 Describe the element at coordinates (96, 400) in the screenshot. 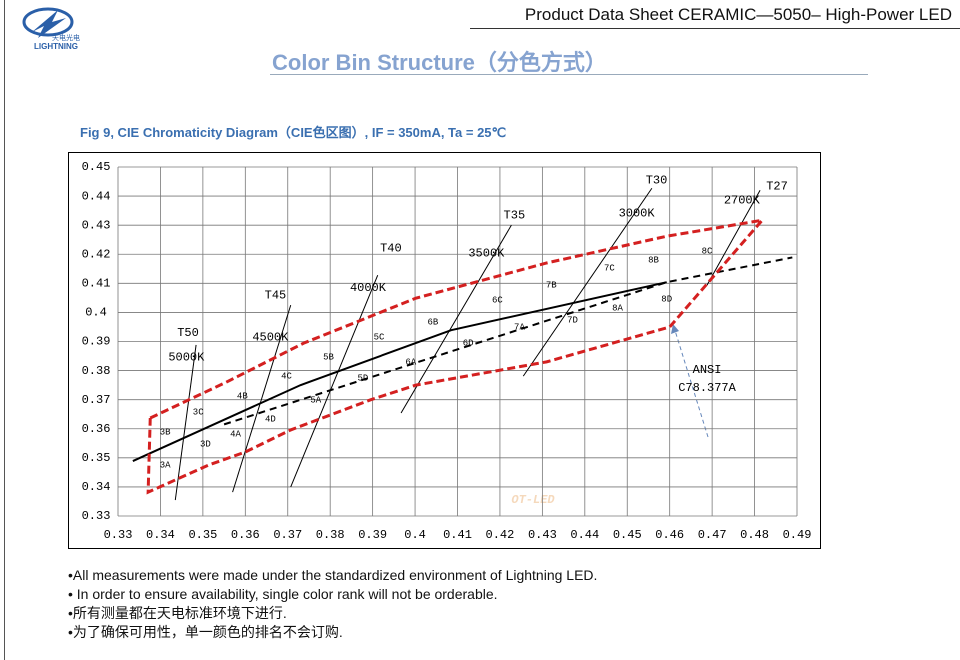

I see `y-tick-label: 0.37` at that location.